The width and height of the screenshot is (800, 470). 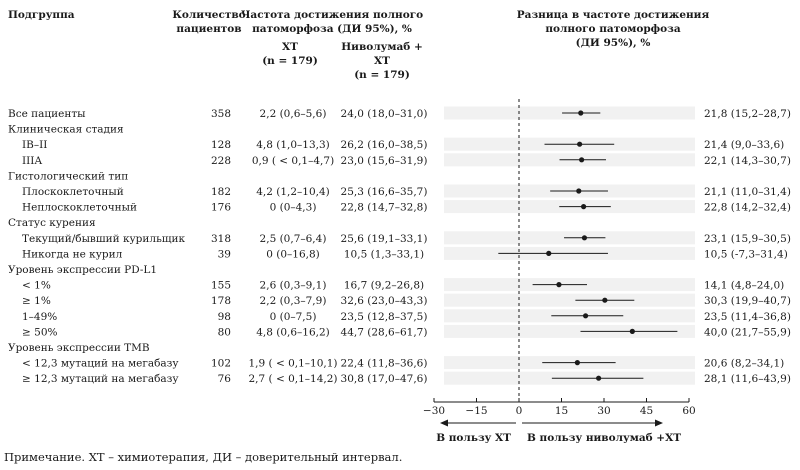 I want to click on patients-count: 102, so click(x=221, y=364).